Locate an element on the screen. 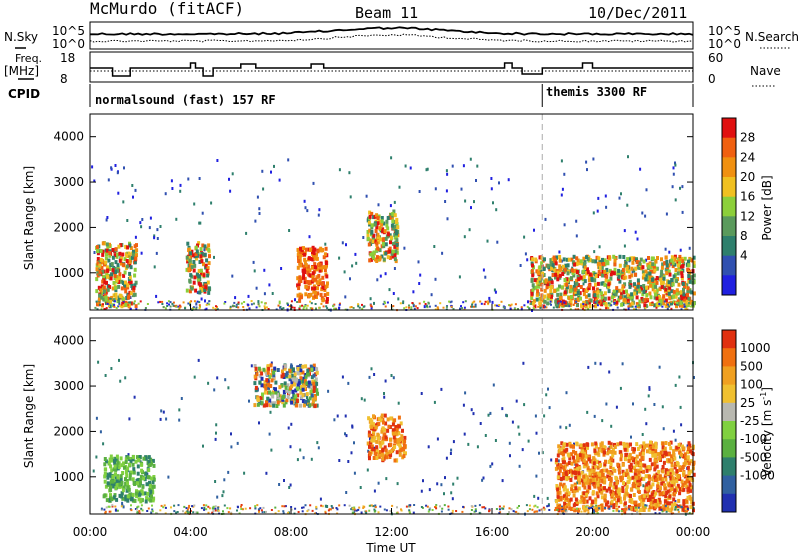  freq-tick-top: 18 is located at coordinates (67, 58).